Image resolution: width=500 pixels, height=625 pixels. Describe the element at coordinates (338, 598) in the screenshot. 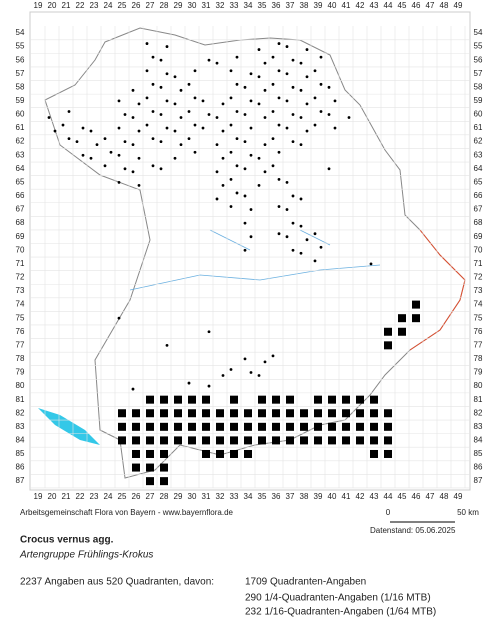

I see `breakdown: 290 1/4-Quadranten-Angaben (1/16 MTB)` at that location.